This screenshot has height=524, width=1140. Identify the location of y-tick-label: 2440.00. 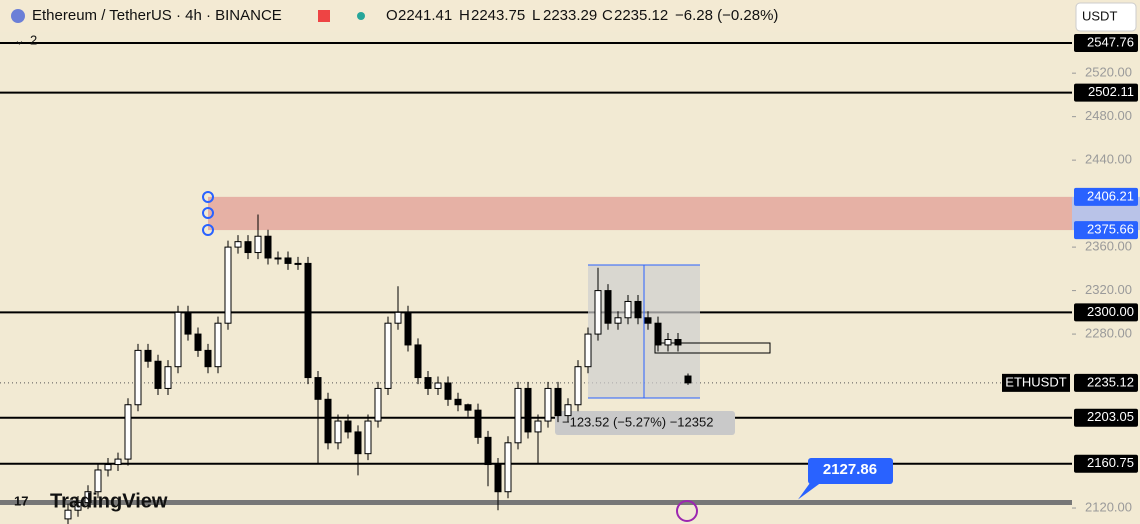
(1108, 159).